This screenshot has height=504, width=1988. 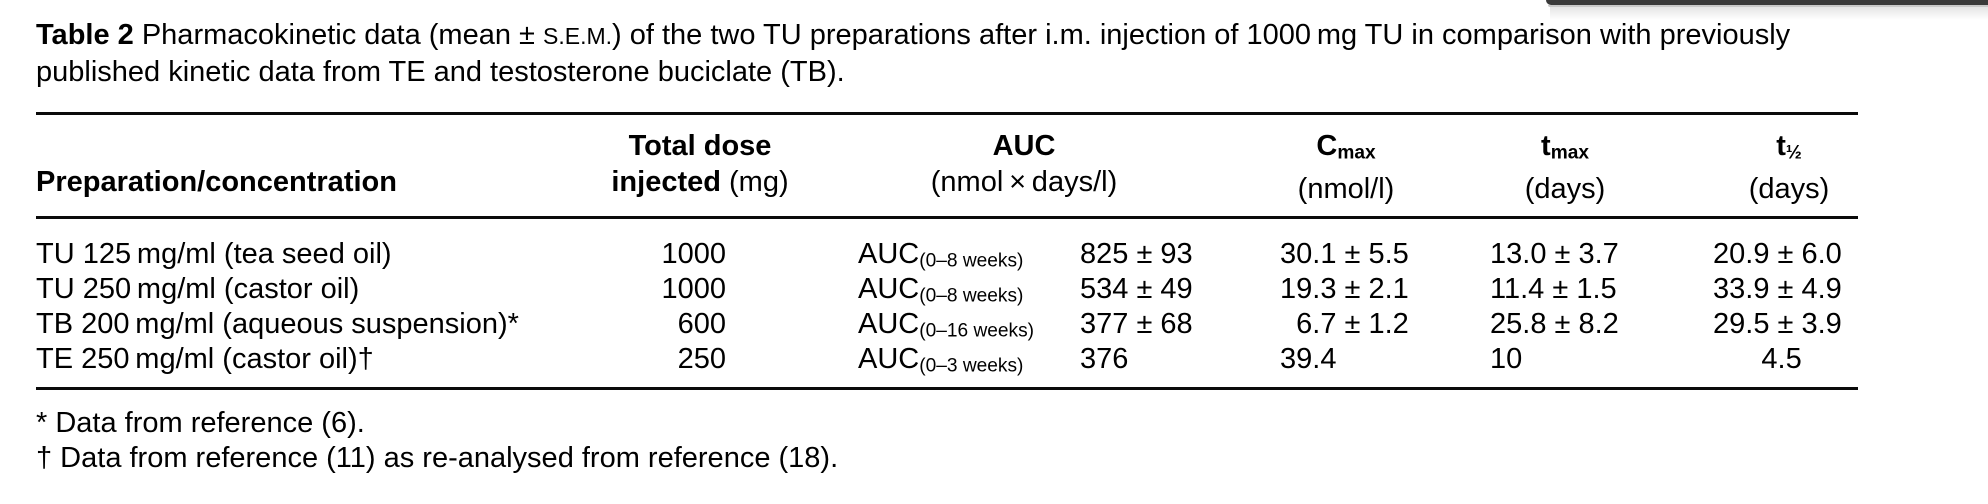 What do you see at coordinates (666, 182) in the screenshot?
I see `header-injected: injected` at bounding box center [666, 182].